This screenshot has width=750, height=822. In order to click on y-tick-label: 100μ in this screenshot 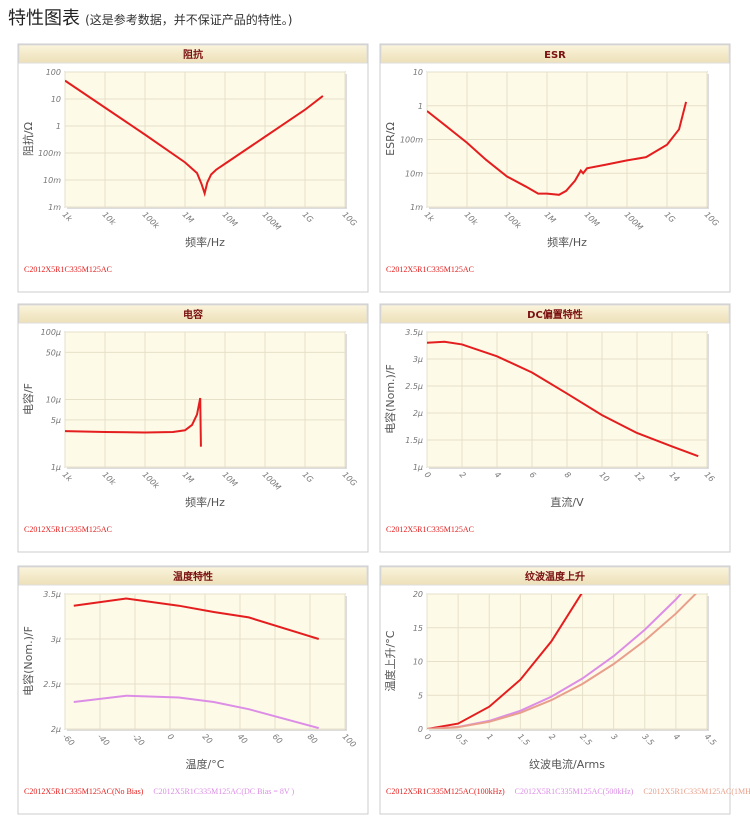, I will do `click(51, 332)`.